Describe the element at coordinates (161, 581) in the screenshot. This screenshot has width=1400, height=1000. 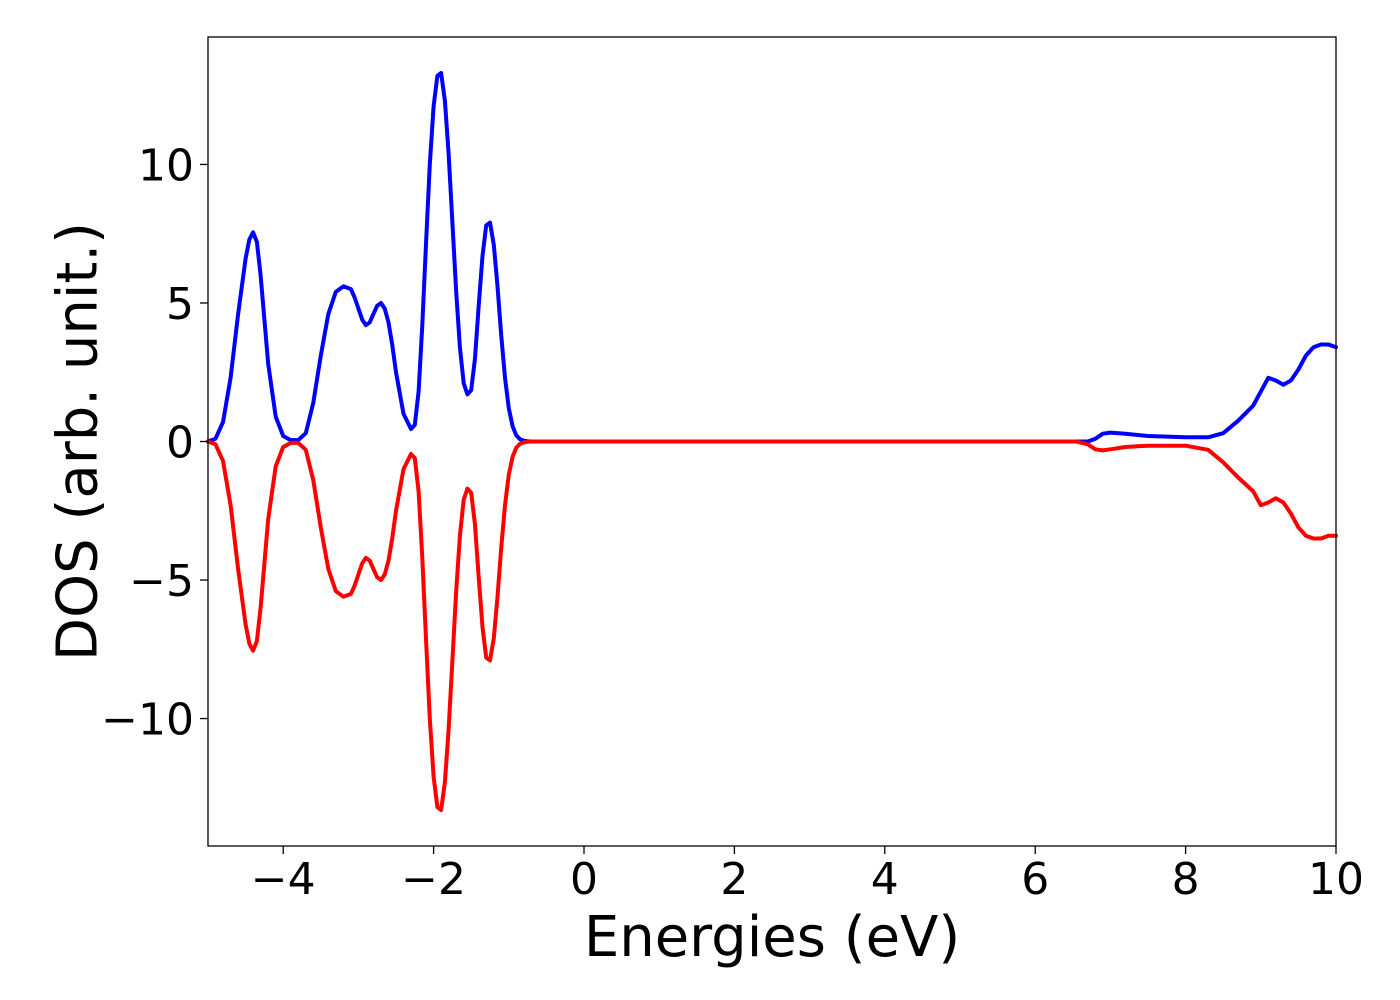
I see `y-tick-label: −5` at that location.